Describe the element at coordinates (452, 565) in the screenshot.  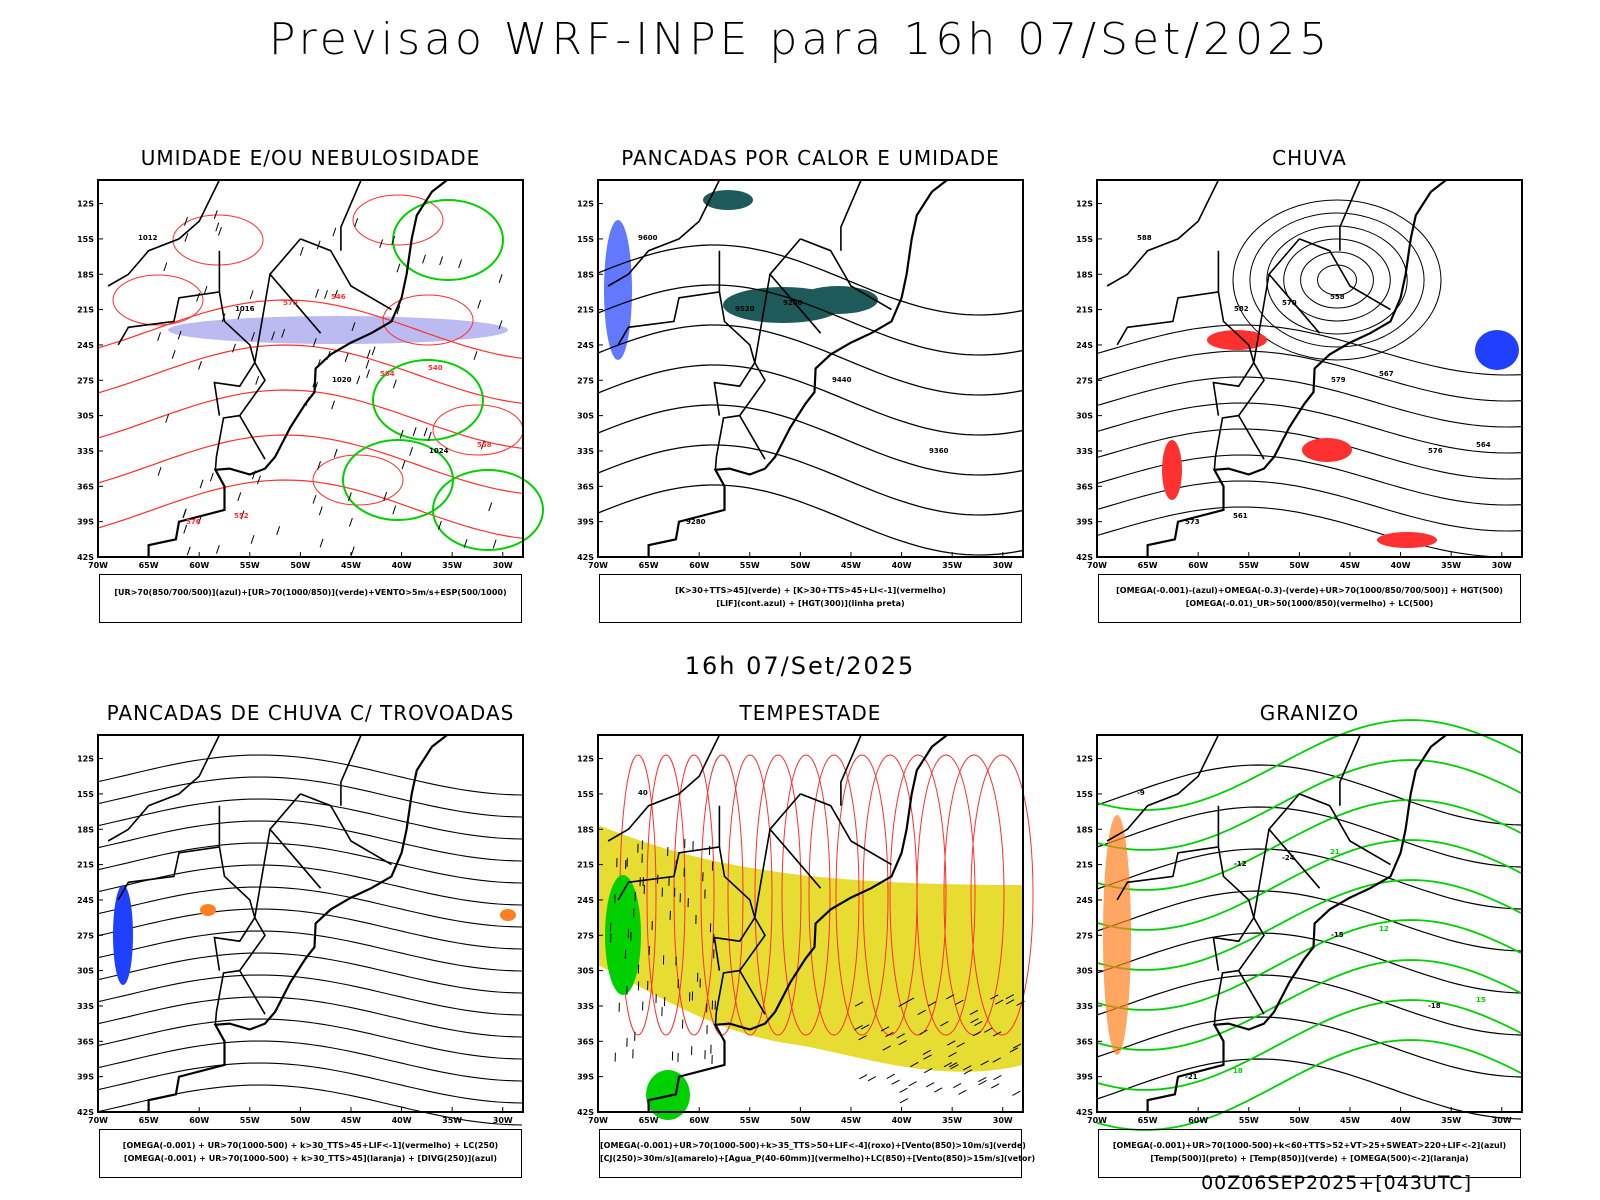
I see `lon-tick-label: 35W` at that location.